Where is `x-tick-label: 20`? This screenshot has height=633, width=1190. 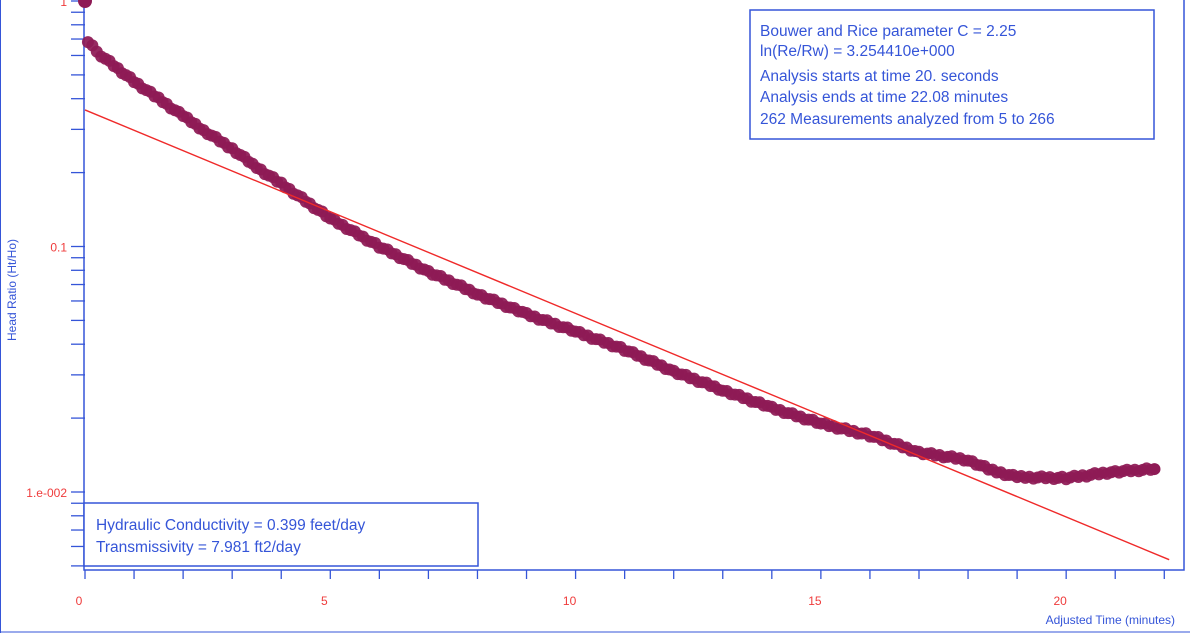
x-tick-label: 20 is located at coordinates (1060, 601).